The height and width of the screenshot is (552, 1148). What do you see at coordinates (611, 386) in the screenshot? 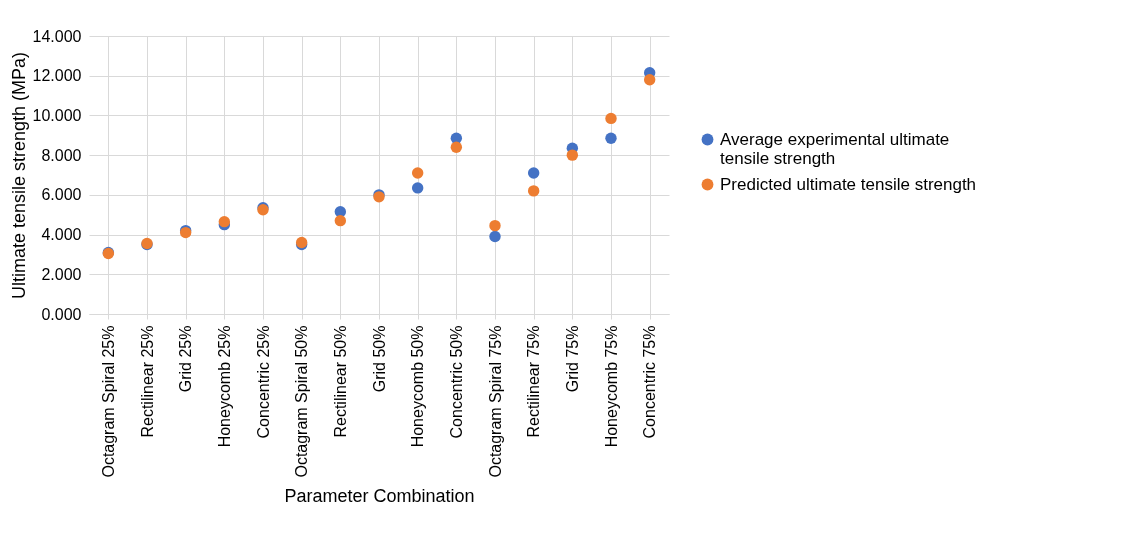
I see `x-tick-label: Honeycomb 75%` at bounding box center [611, 386].